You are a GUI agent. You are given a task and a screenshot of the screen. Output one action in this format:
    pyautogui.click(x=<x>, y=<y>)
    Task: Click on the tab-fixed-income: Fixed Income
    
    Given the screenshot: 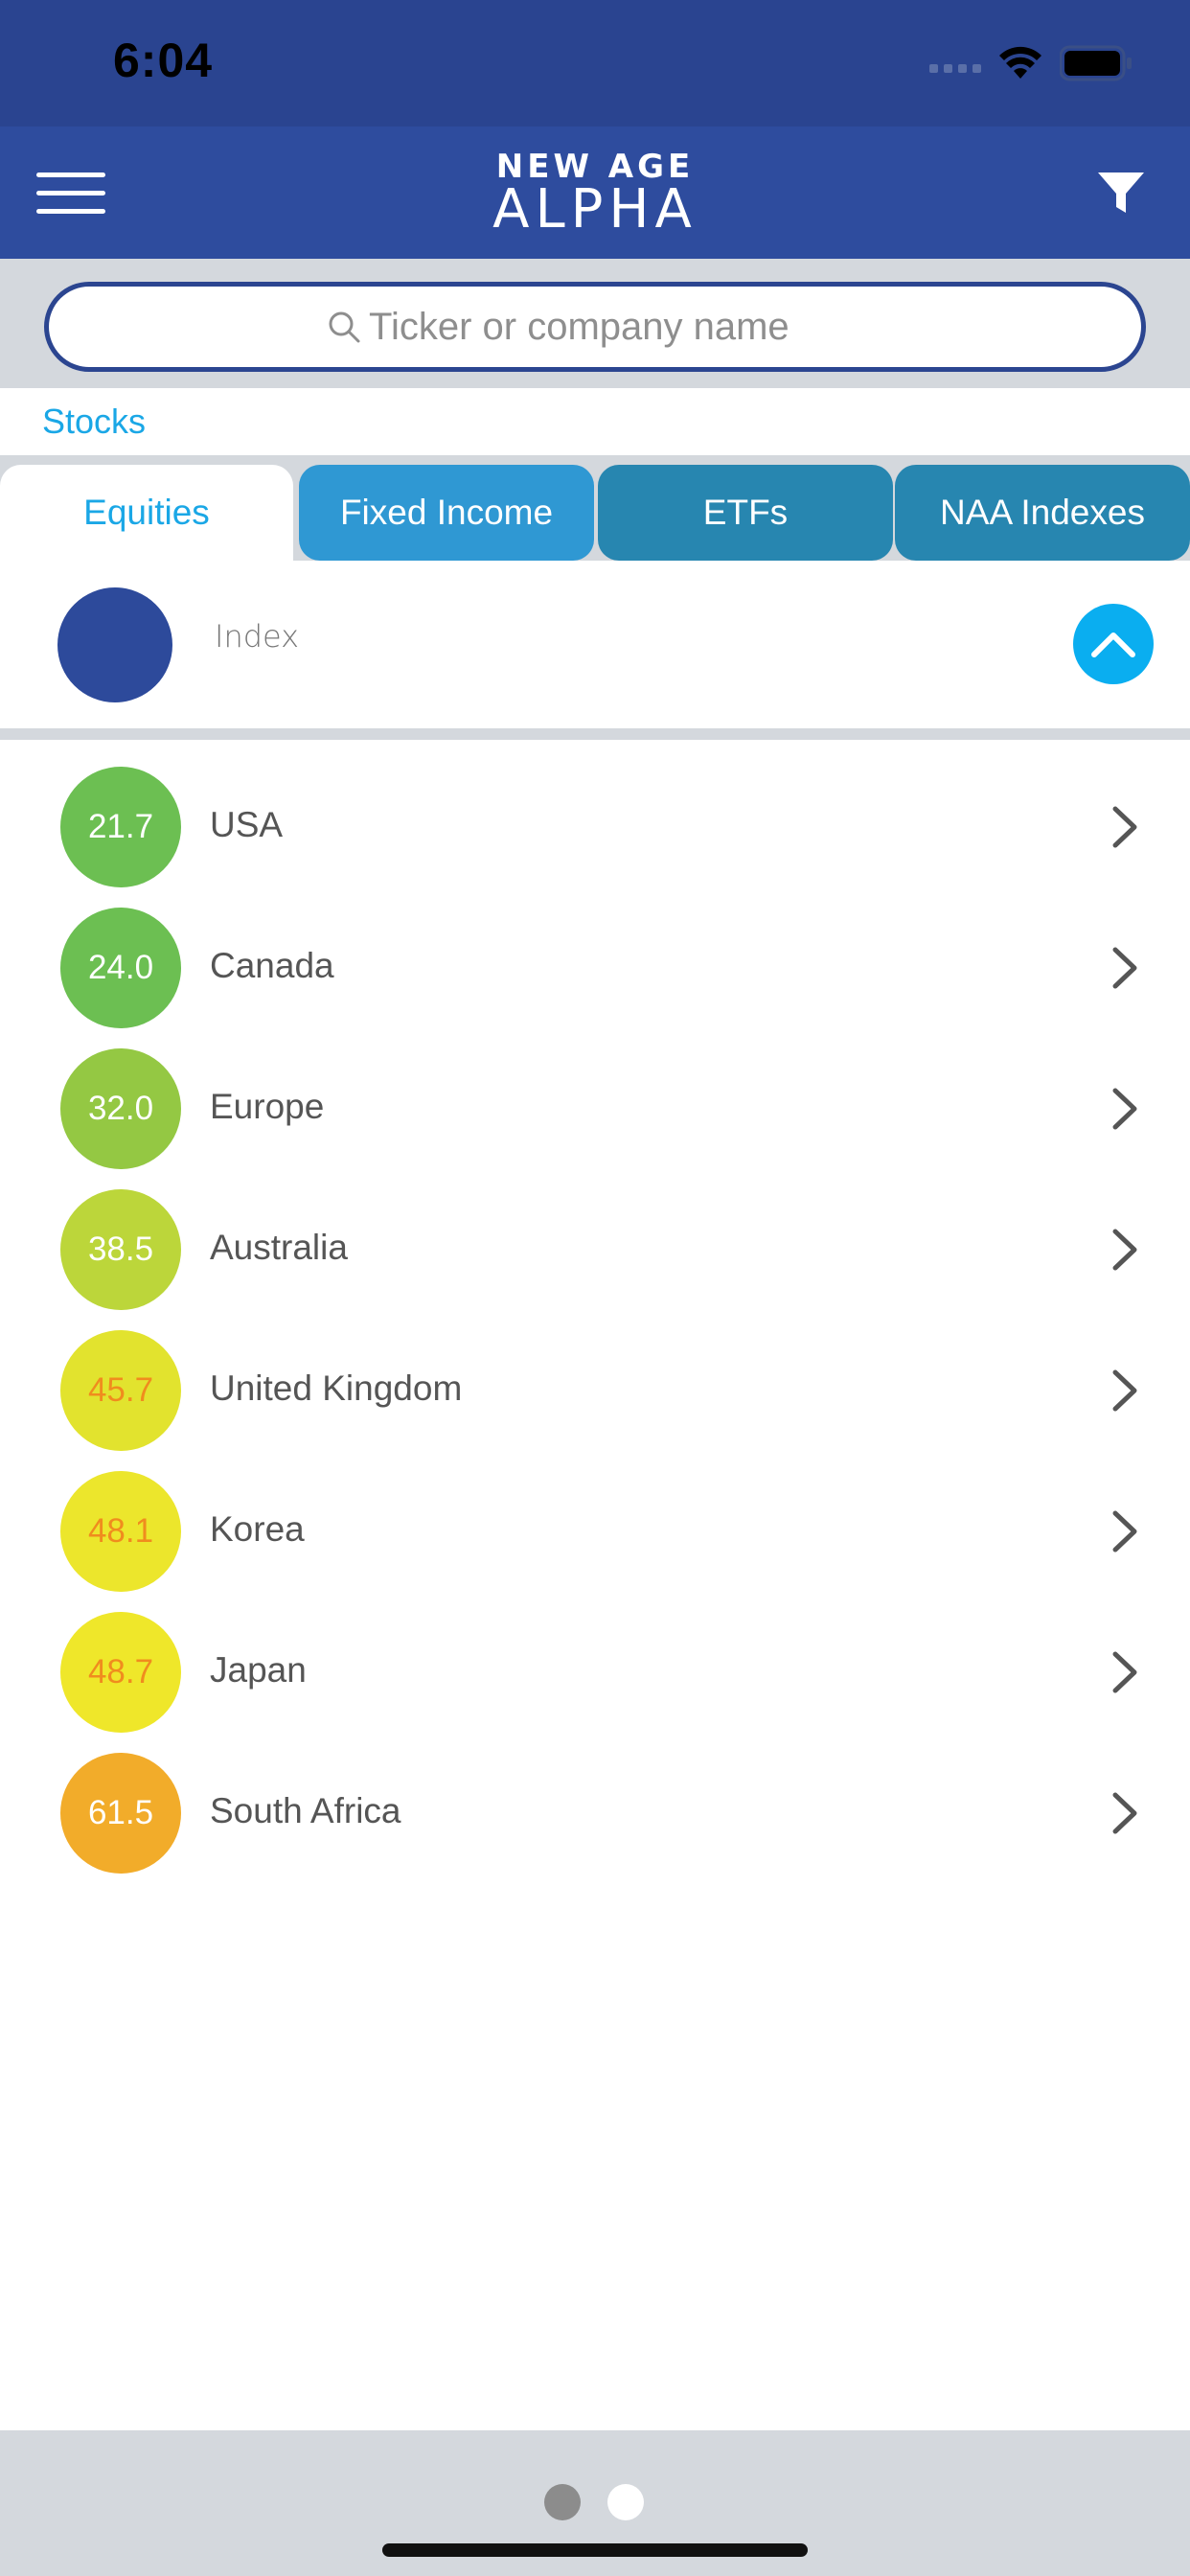 What is the action you would take?
    pyautogui.click(x=447, y=513)
    